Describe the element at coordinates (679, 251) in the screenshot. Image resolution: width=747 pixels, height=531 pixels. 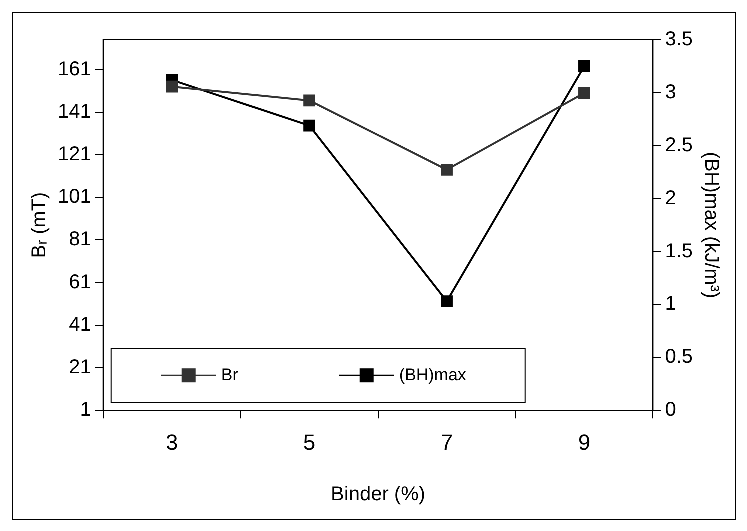
I see `y2-tick-label: 1.5` at that location.